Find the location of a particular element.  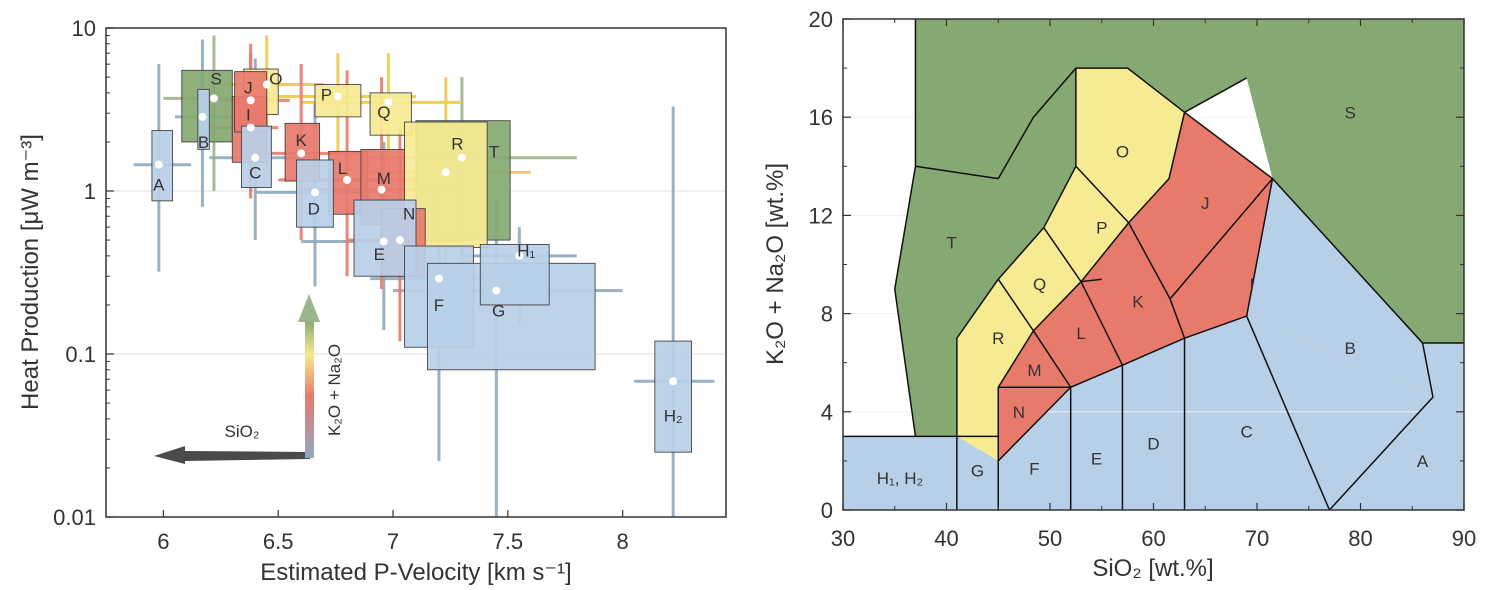

field-label: L is located at coordinates (1080, 333).